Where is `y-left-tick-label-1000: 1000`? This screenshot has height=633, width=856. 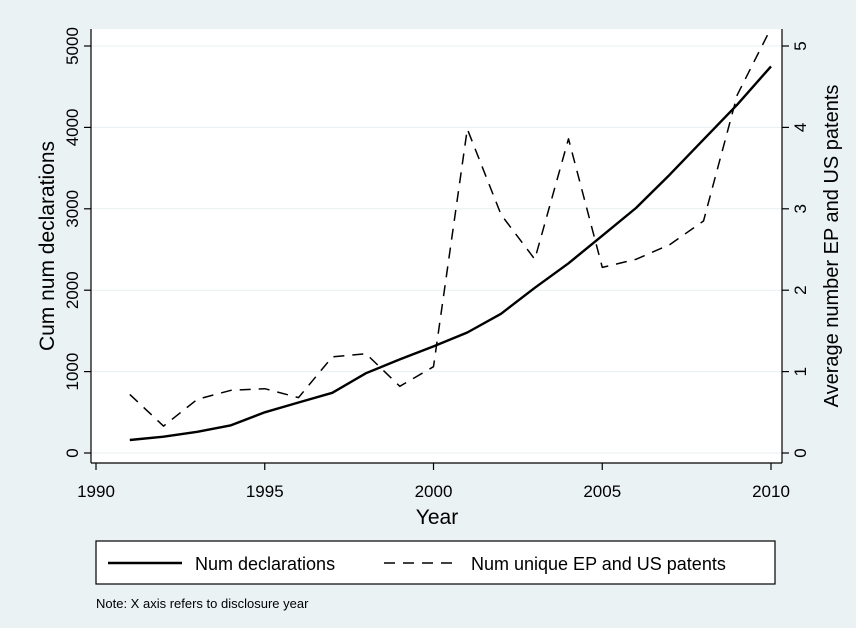
y-left-tick-label-1000: 1000 is located at coordinates (72, 372).